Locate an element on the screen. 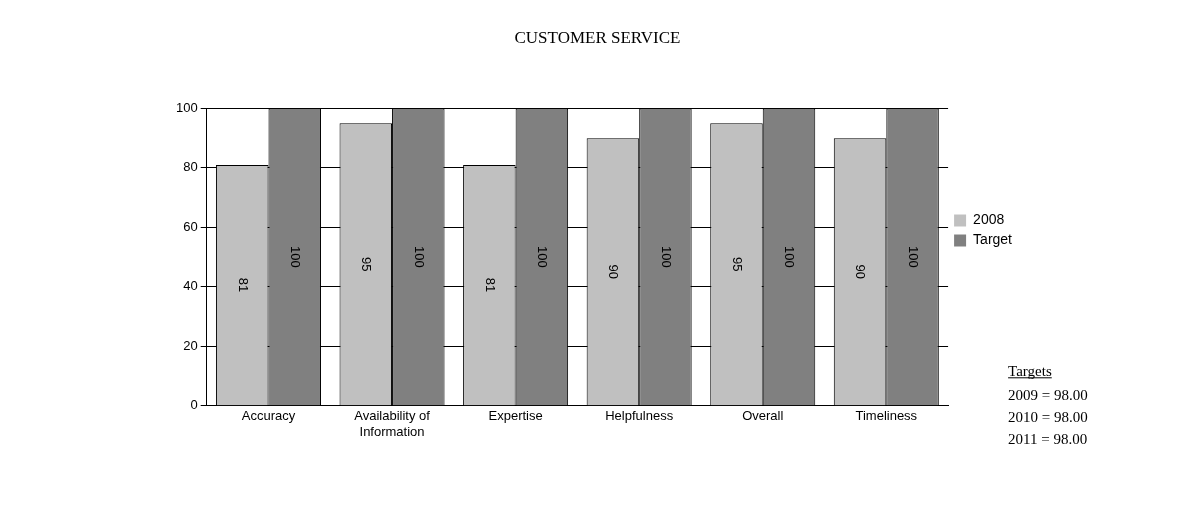  legend-label: Target is located at coordinates (993, 239).